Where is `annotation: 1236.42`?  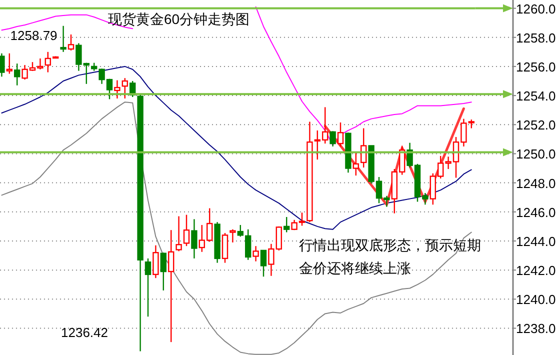
annotation: 1236.42 is located at coordinates (84, 332).